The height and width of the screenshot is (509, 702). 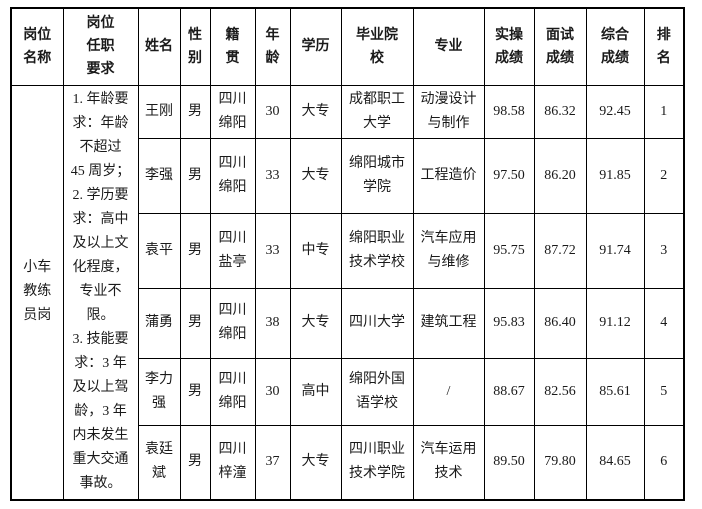 What do you see at coordinates (560, 391) in the screenshot?
I see `cell-interview: 82.56` at bounding box center [560, 391].